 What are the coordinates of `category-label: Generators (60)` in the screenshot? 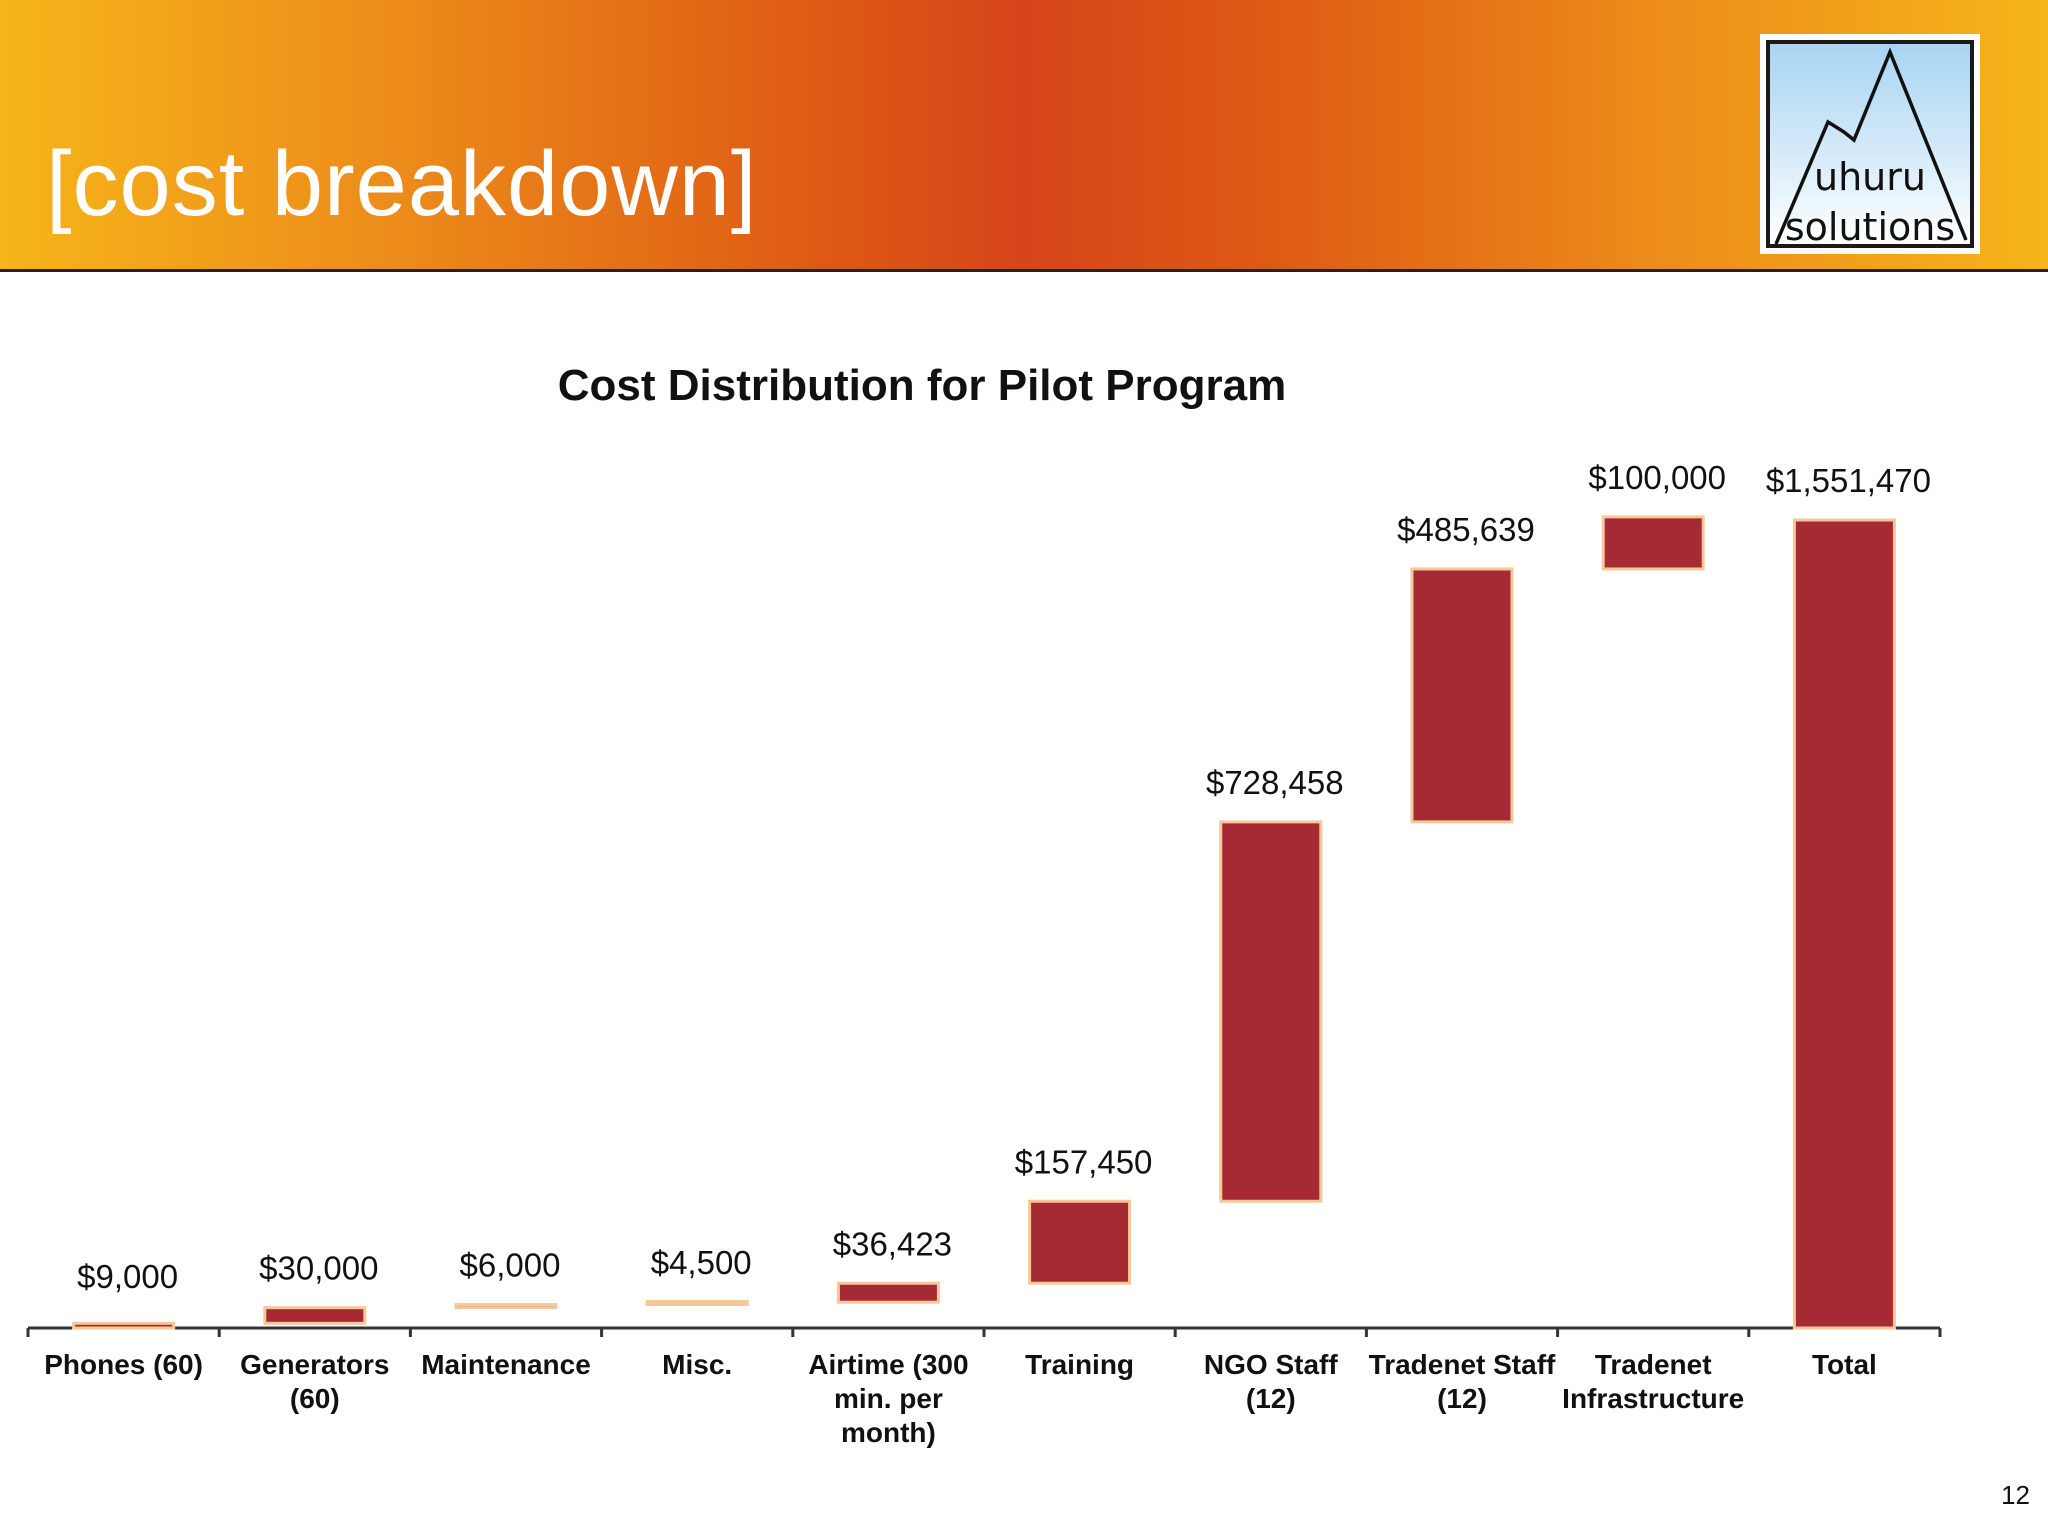 It's located at (314, 1381).